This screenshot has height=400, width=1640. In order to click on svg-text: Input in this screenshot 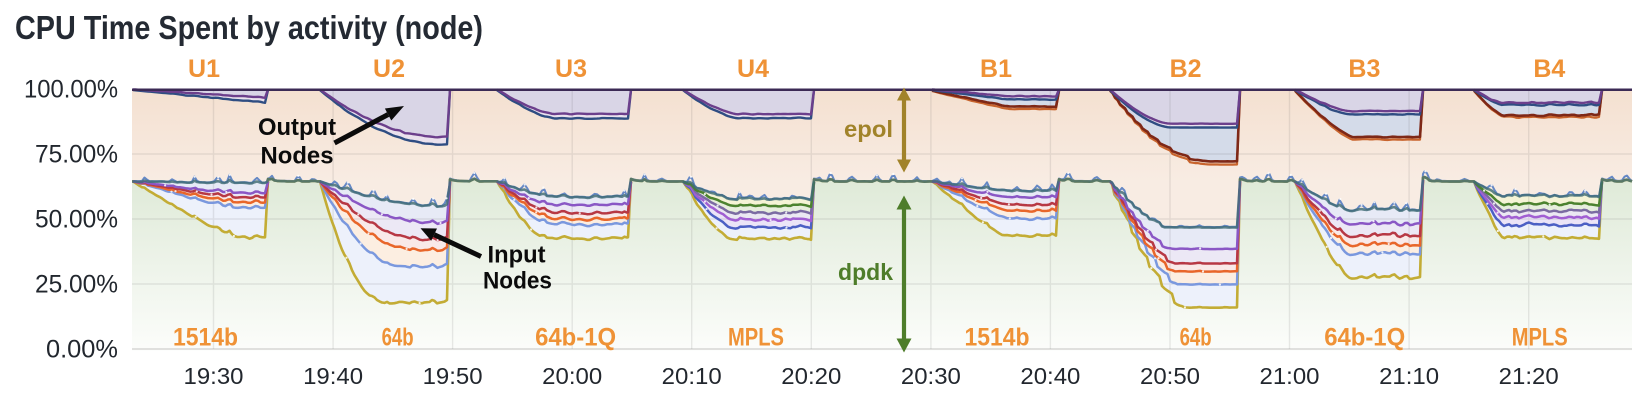, I will do `click(517, 255)`.